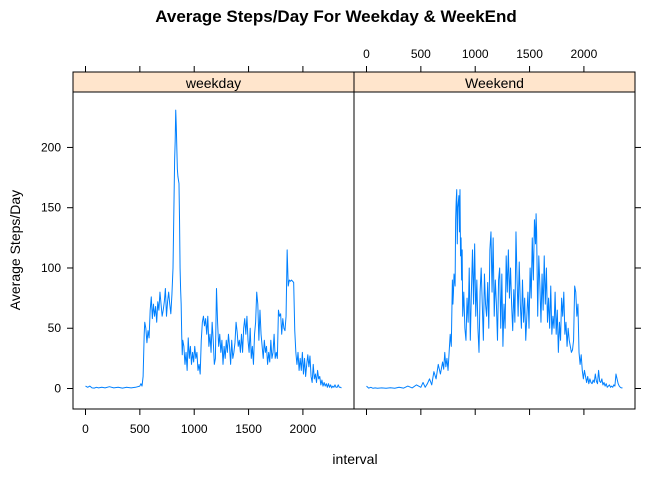 This screenshot has width=672, height=480. Describe the element at coordinates (15, 250) in the screenshot. I see `y-axis-label: Average Steps/Day` at that location.